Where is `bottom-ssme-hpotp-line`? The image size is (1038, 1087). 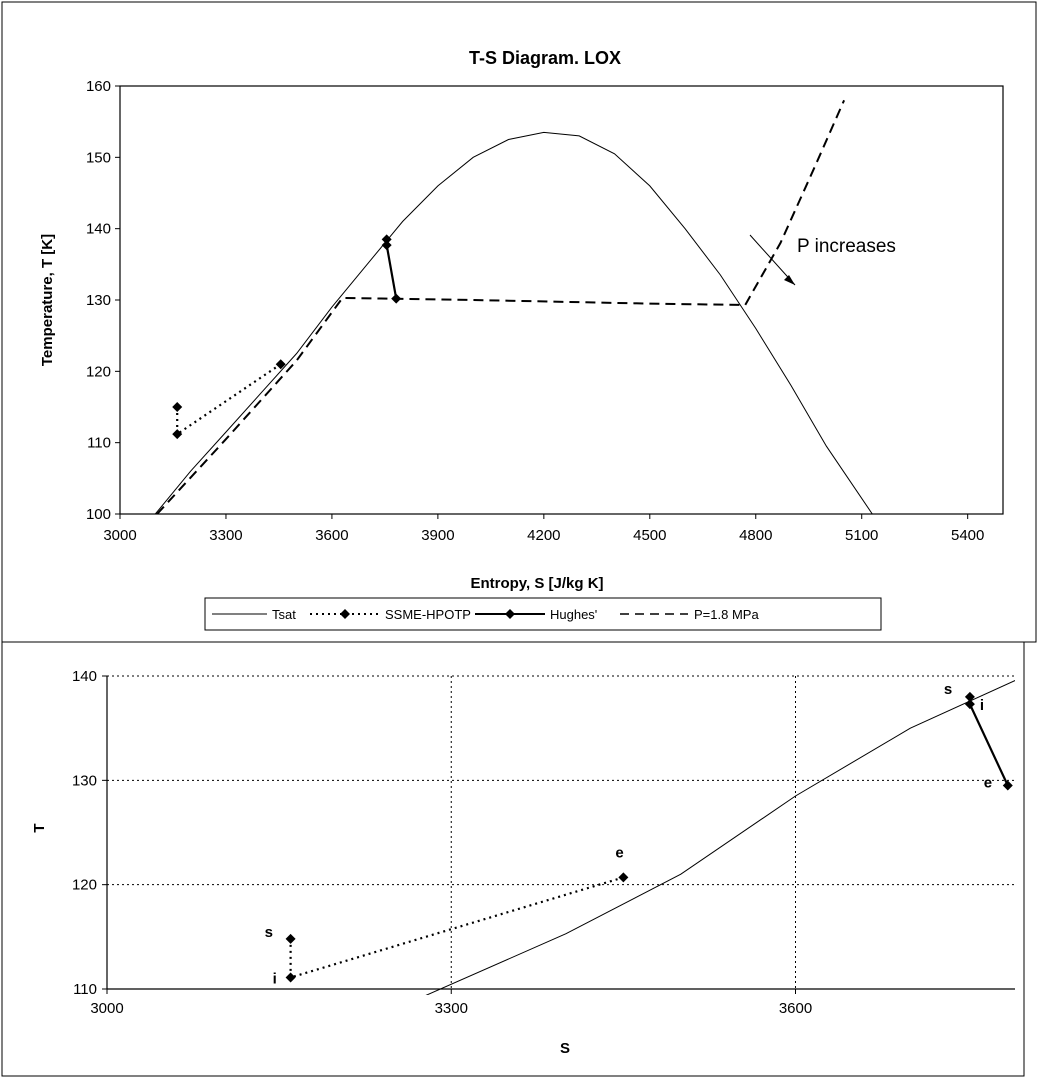 bottom-ssme-hpotp-line is located at coordinates (456, 927).